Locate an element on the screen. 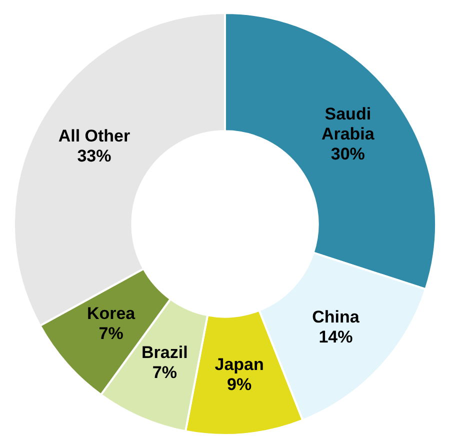  data-label: 9% is located at coordinates (239, 384).